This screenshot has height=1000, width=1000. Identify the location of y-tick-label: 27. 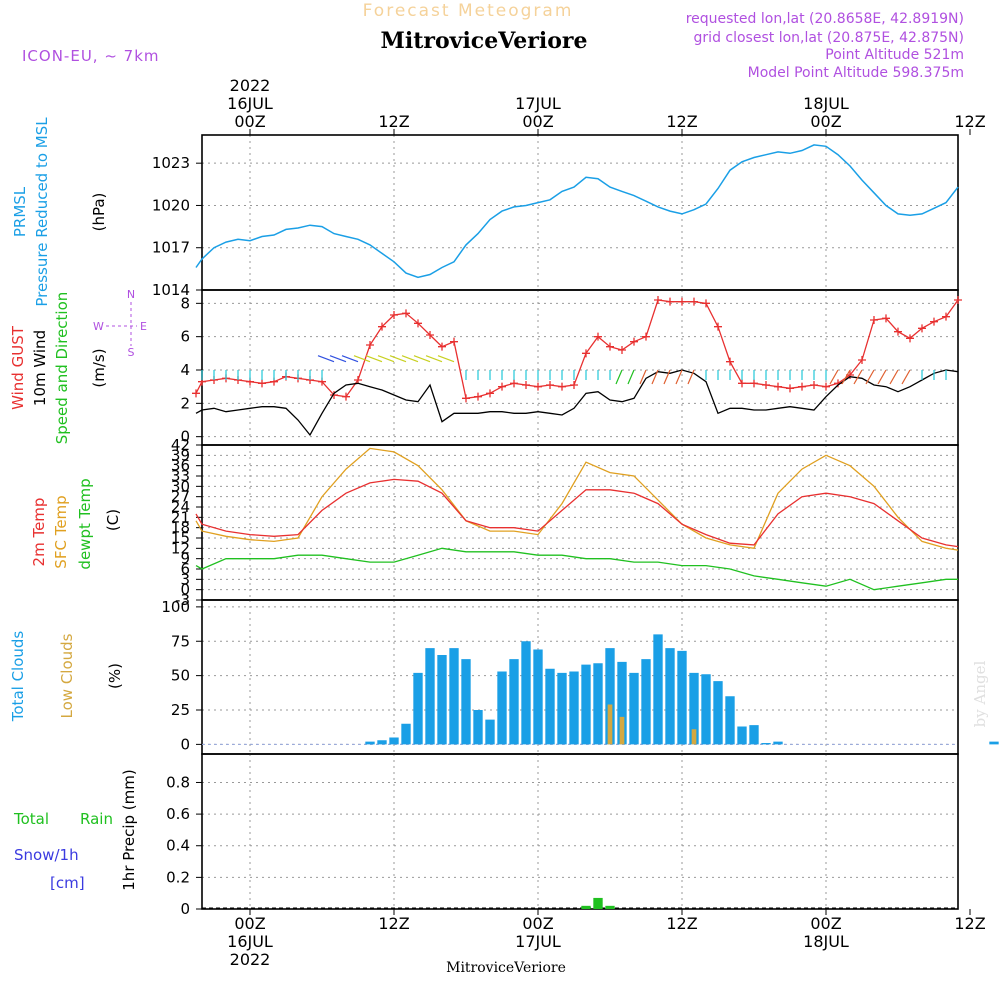
(180, 497).